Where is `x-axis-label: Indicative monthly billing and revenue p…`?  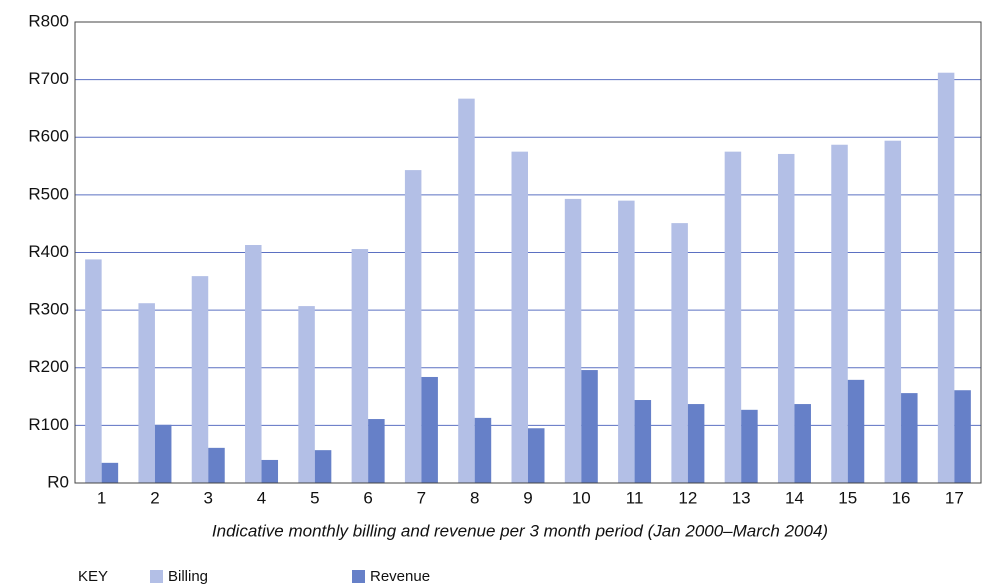
x-axis-label: Indicative monthly billing and revenue p… is located at coordinates (520, 530).